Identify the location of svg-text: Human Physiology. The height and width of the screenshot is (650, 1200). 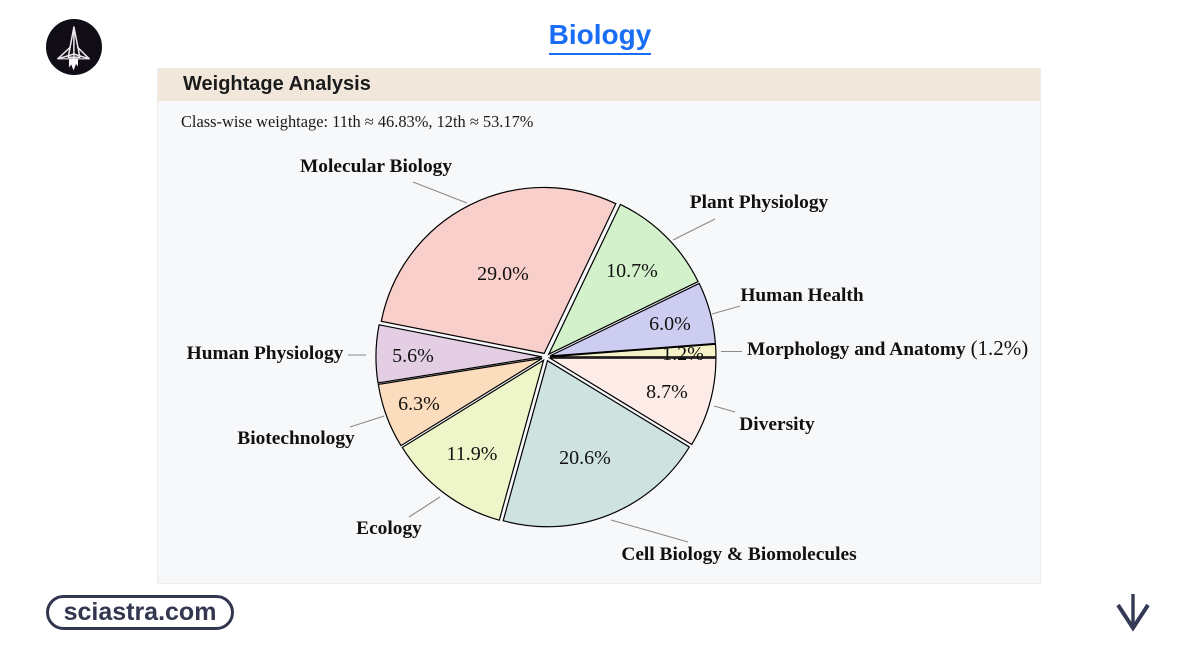
(265, 353).